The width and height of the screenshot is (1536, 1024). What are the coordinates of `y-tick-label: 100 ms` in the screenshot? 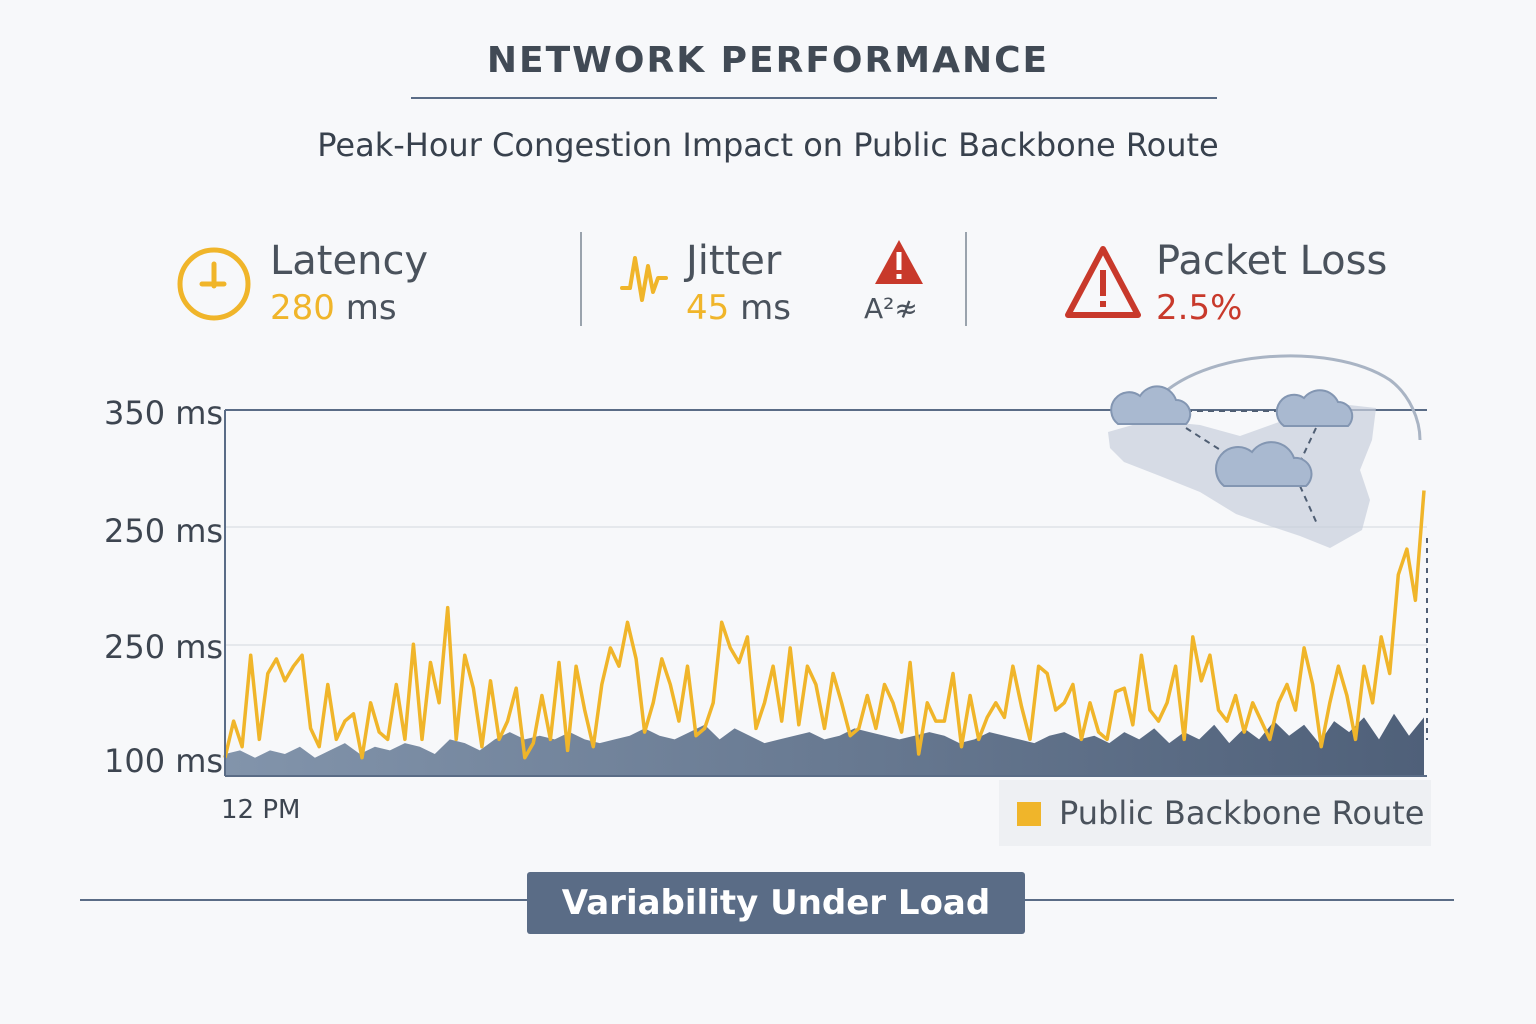 It's located at (164, 761).